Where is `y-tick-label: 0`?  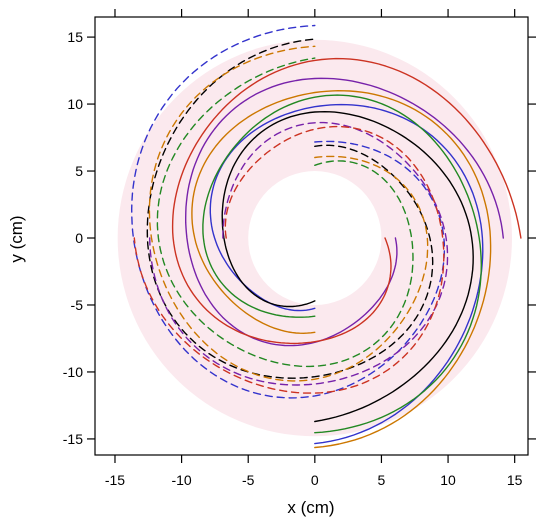
y-tick-label: 0 is located at coordinates (79, 238).